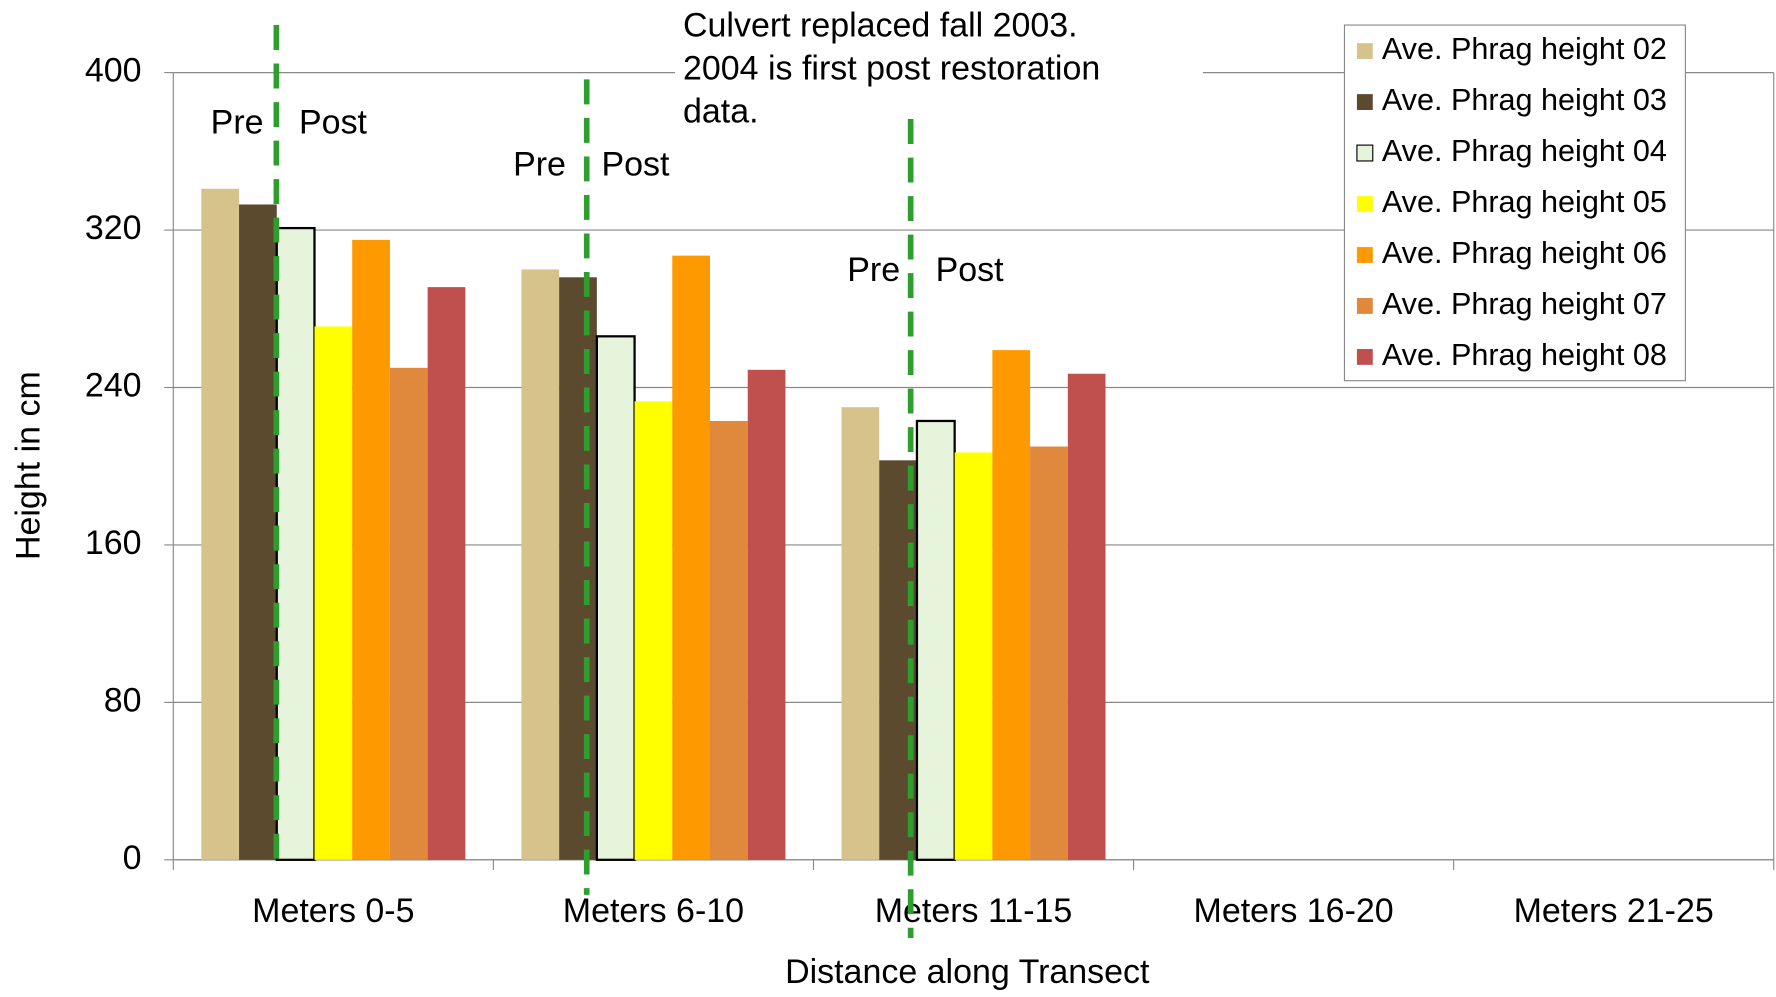 Image resolution: width=1776 pixels, height=997 pixels. What do you see at coordinates (880, 25) in the screenshot?
I see `annotation: Culvert replaced fall 2003.` at bounding box center [880, 25].